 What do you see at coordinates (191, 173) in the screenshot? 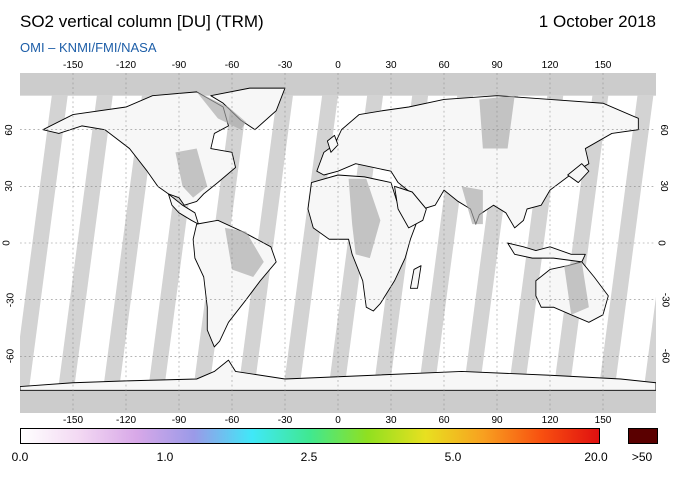
I see `shaded-region-us` at bounding box center [191, 173].